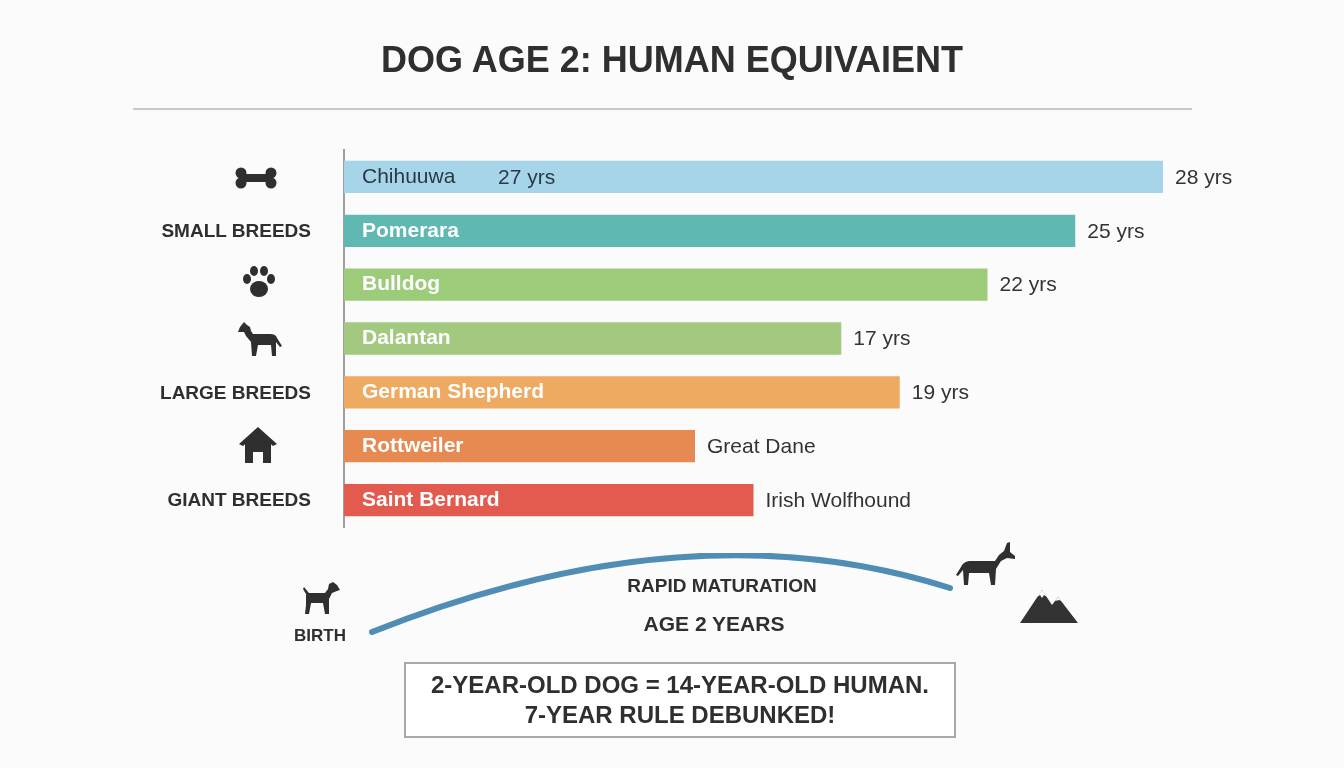 The height and width of the screenshot is (768, 1344). What do you see at coordinates (672, 60) in the screenshot?
I see `chart-title: DOG AGE 2: HUMAN EQUIVAIENT` at bounding box center [672, 60].